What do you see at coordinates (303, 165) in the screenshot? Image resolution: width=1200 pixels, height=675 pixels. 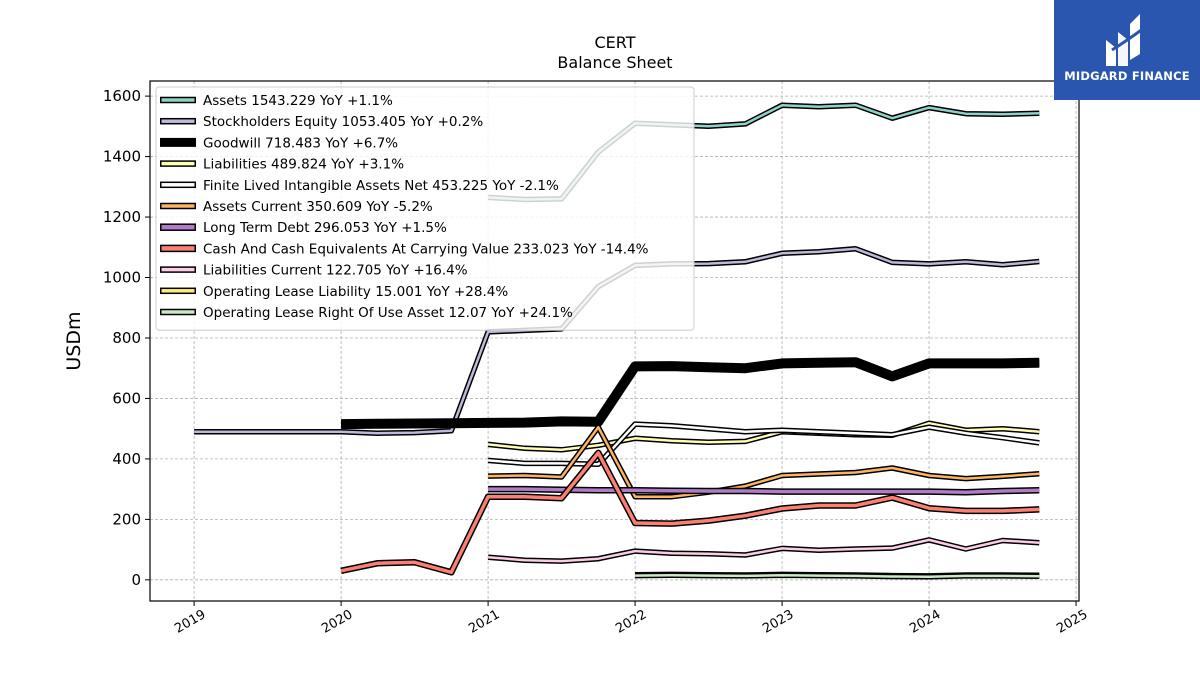 I see `legend-entry: Liabilities 489.824 YoY +3.1%` at bounding box center [303, 165].